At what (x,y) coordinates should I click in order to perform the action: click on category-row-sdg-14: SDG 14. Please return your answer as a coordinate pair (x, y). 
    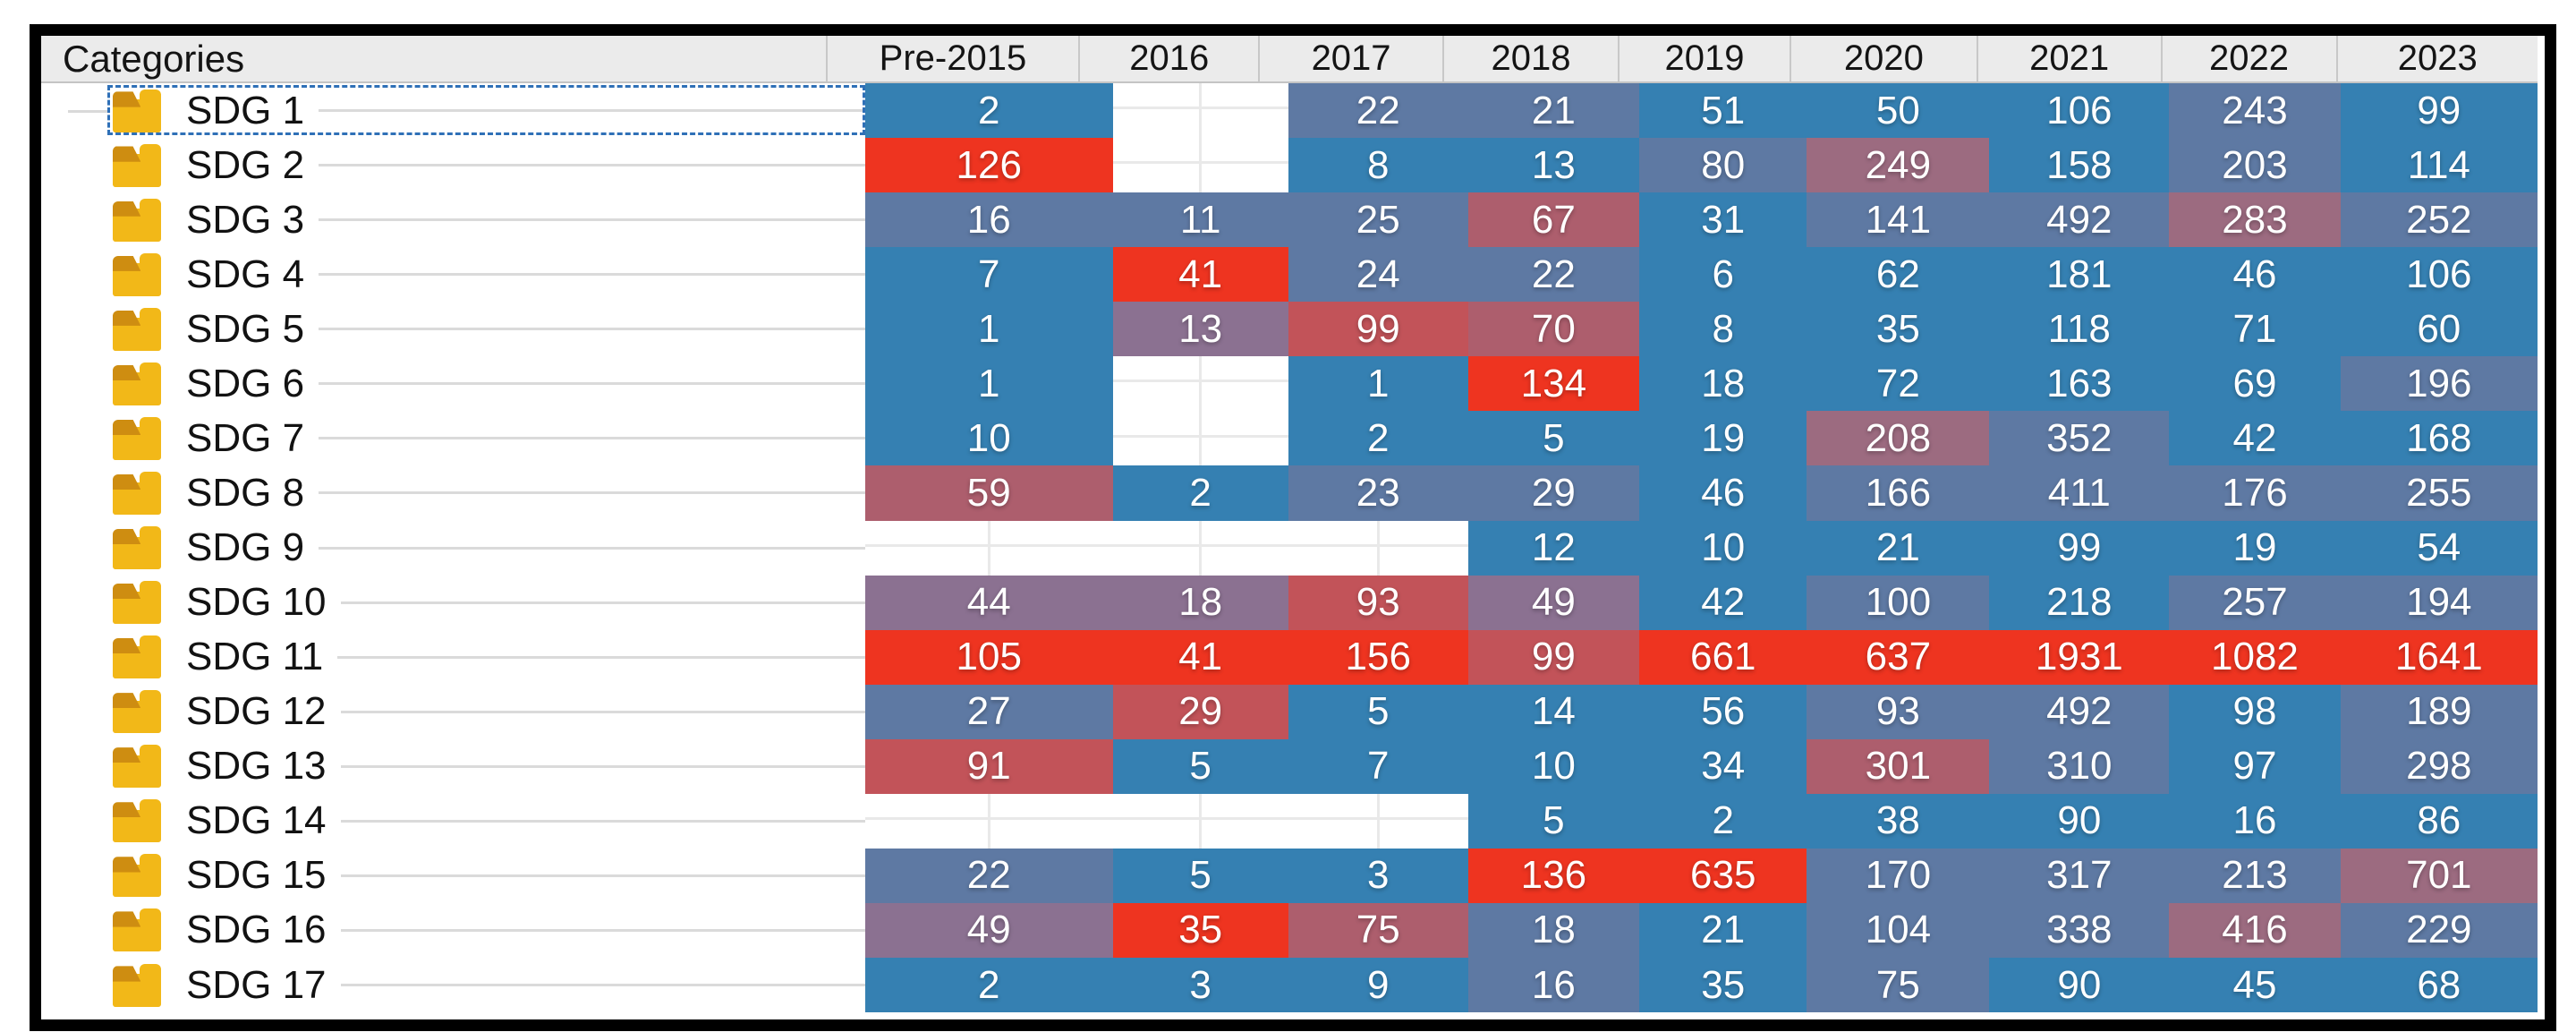
    Looking at the image, I should click on (453, 821).